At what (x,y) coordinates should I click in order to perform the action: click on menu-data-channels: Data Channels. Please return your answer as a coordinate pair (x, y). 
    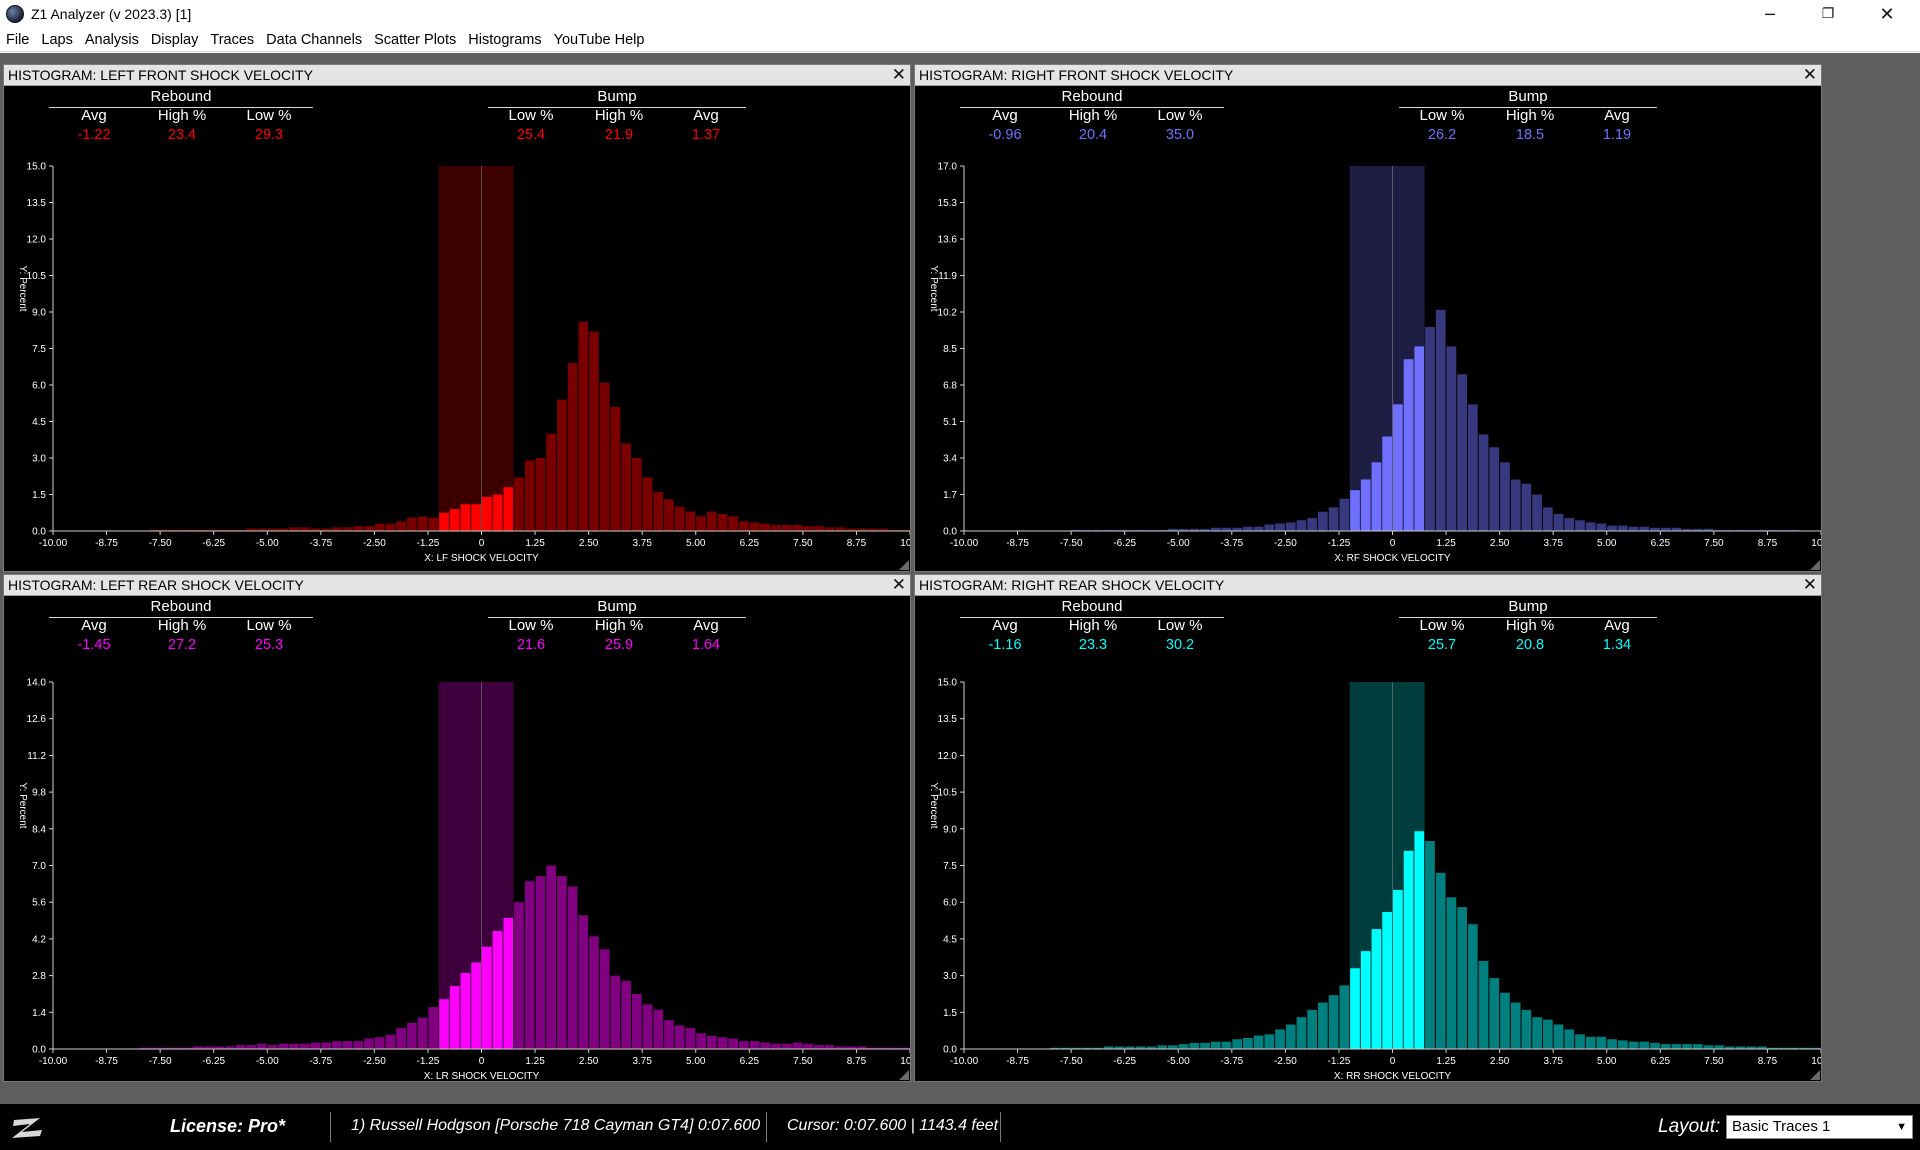
    Looking at the image, I should click on (314, 39).